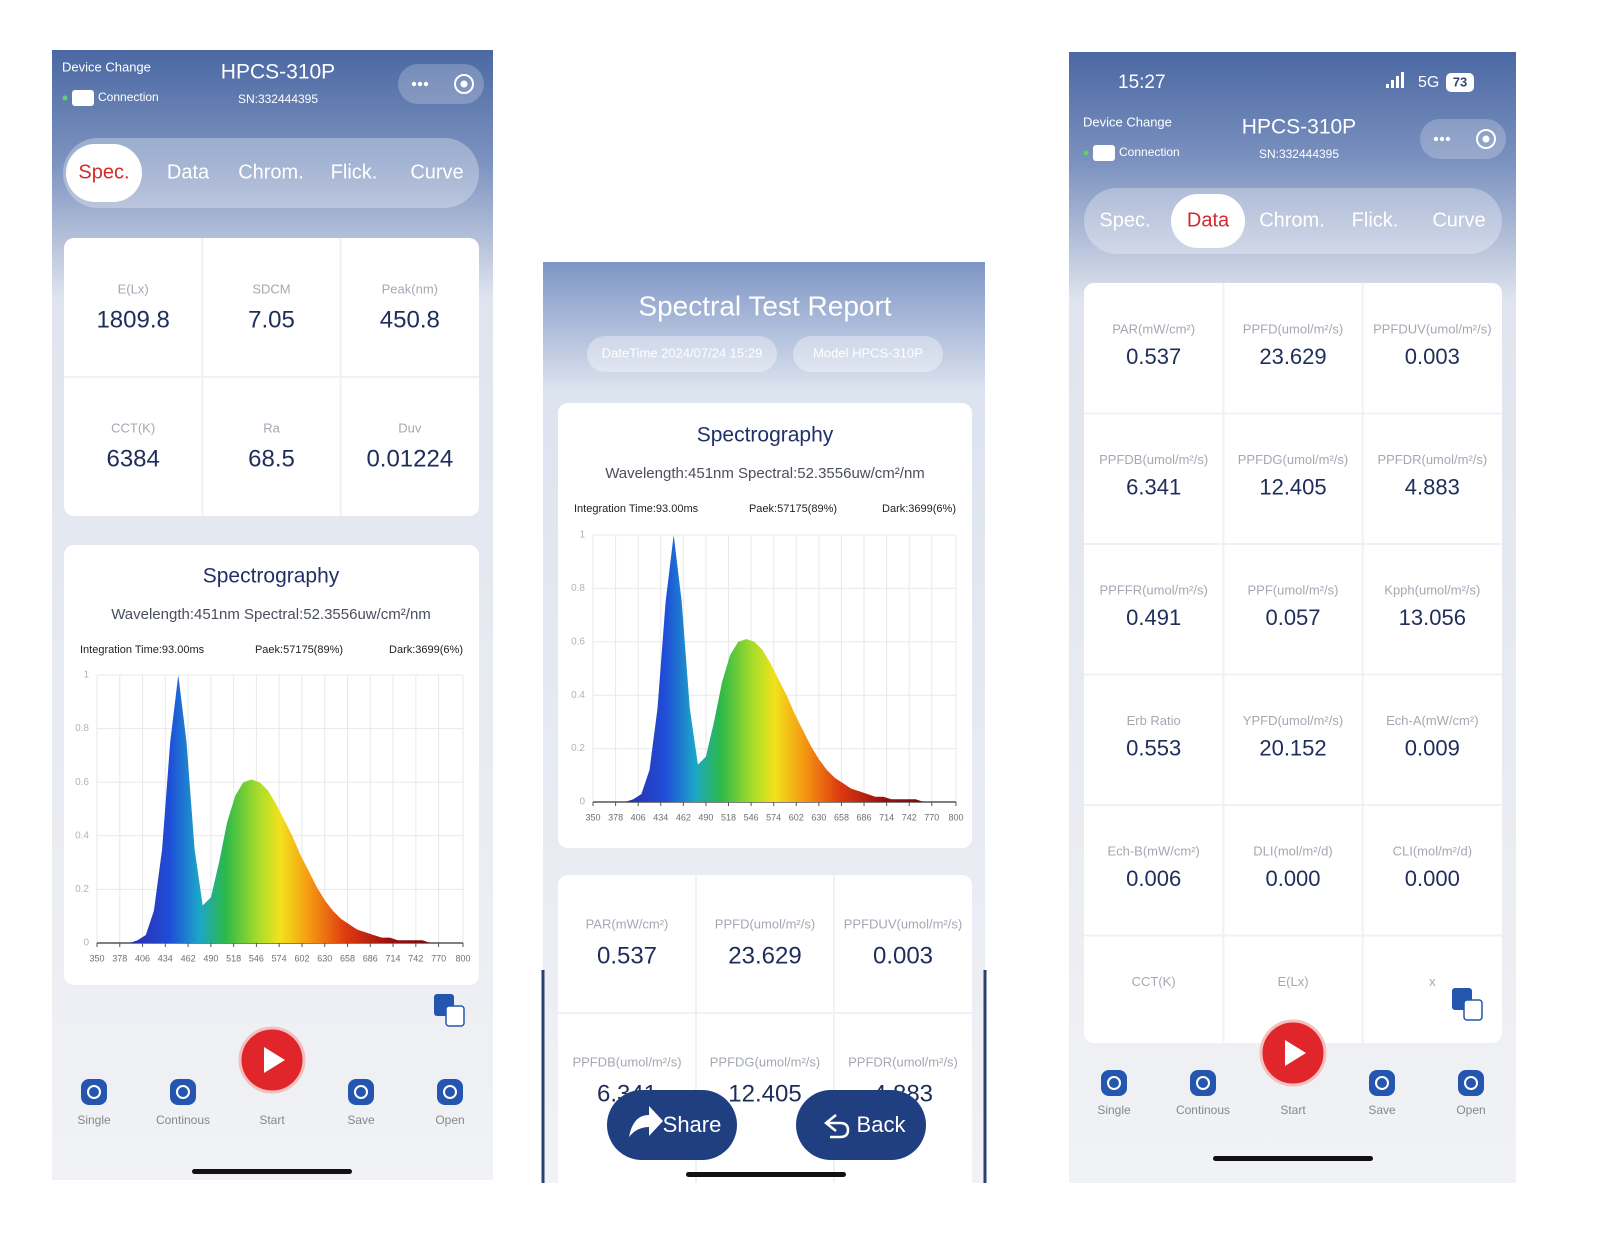 Image resolution: width=1600 pixels, height=1258 pixels. I want to click on x-tick-label: 770, so click(438, 958).